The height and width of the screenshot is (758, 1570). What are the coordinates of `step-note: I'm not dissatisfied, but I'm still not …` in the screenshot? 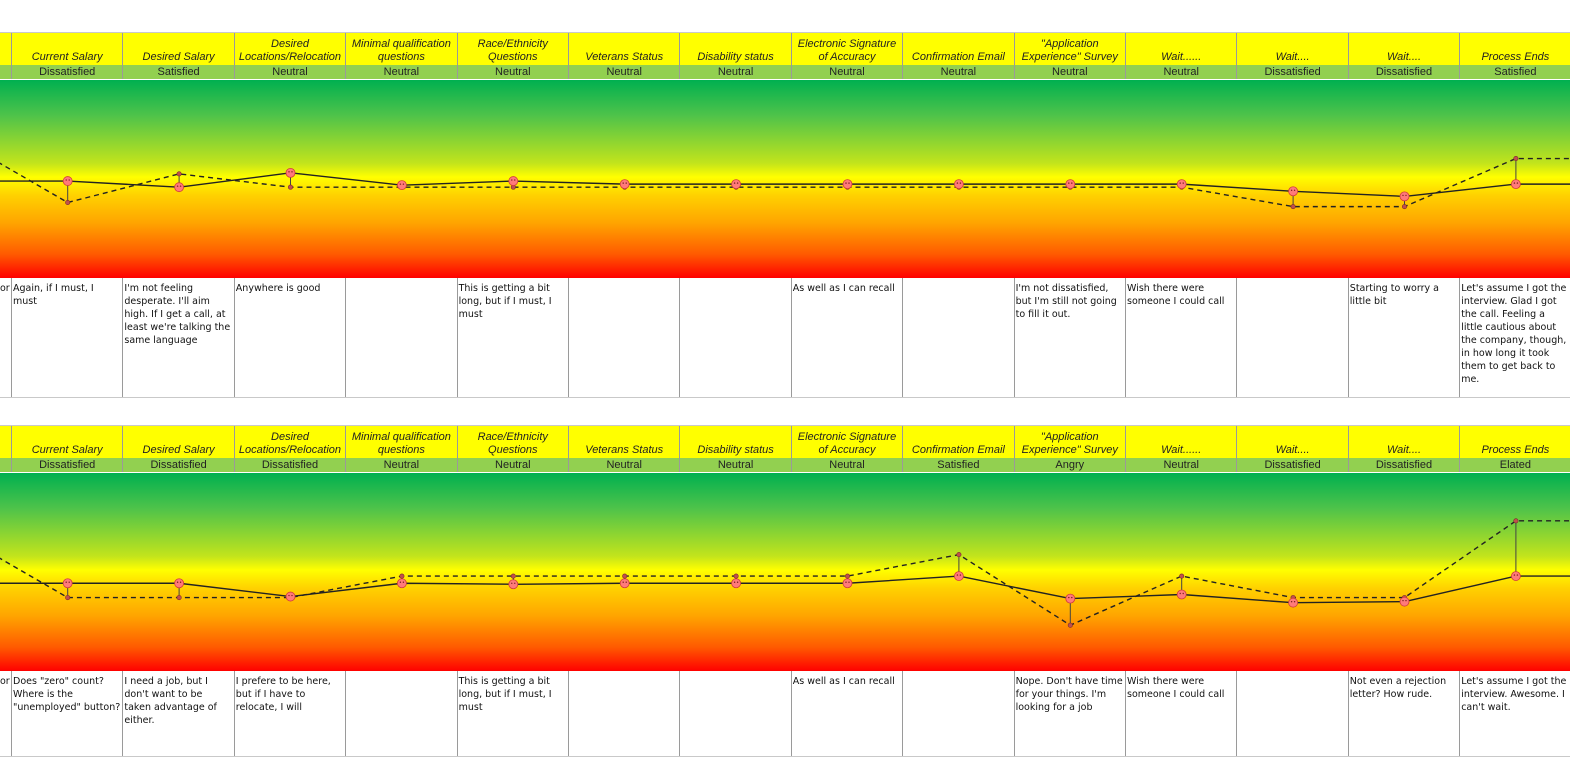 It's located at (1066, 301).